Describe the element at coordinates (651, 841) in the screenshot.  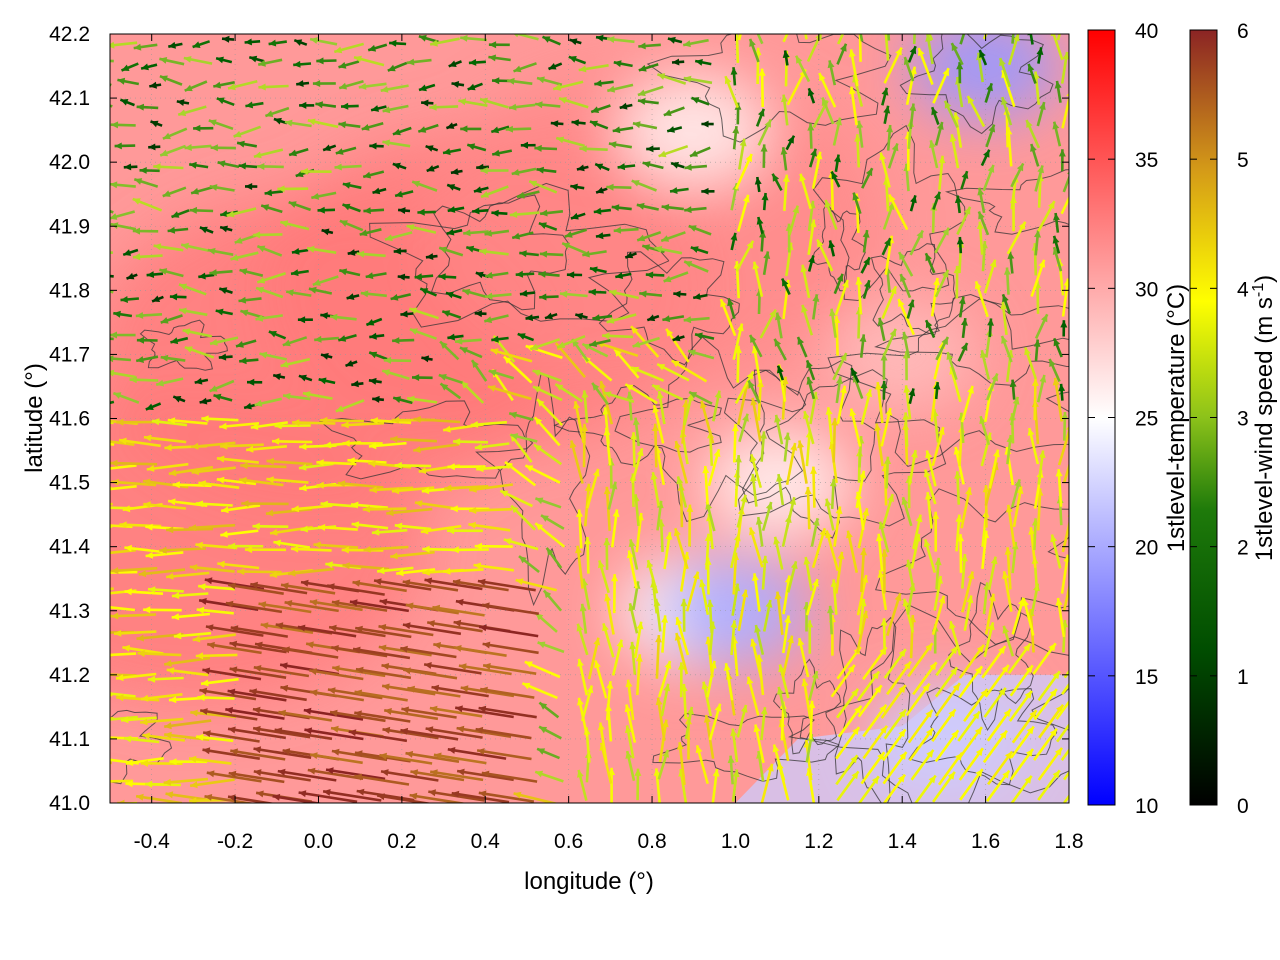
I see `x-tick-label: 0.8` at that location.